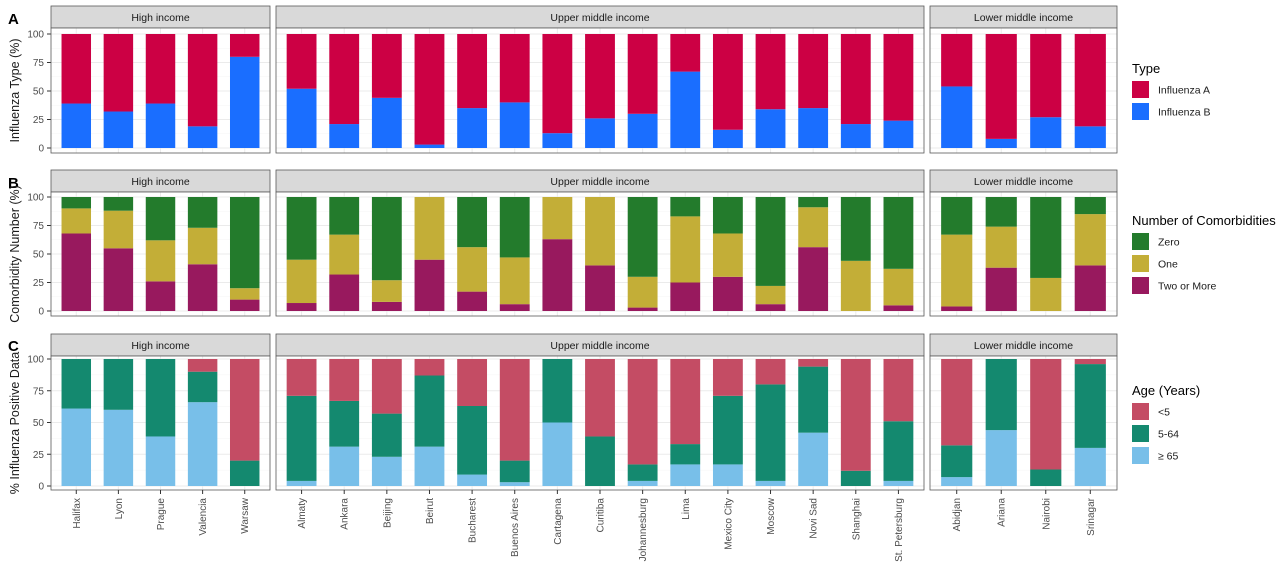 The width and height of the screenshot is (1280, 571). I want to click on y-axis-label-c: % Influenza Positive Data, so click(15, 423).